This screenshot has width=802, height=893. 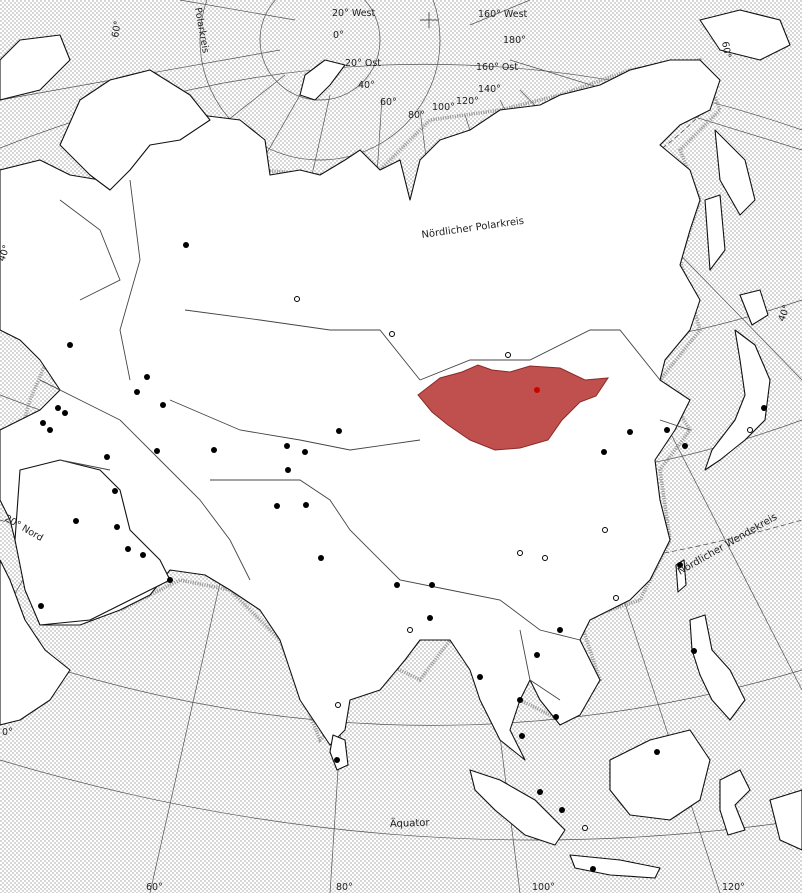 What do you see at coordinates (717, 667) in the screenshot?
I see `philippines` at bounding box center [717, 667].